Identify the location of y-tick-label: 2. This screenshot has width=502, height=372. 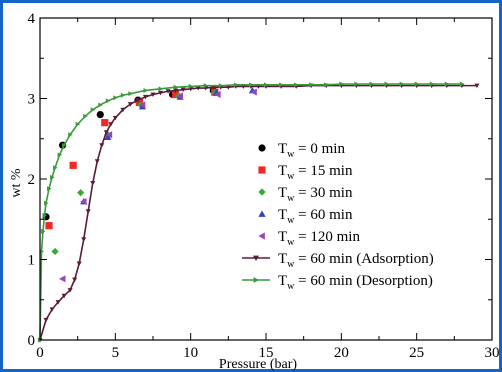
(32, 180).